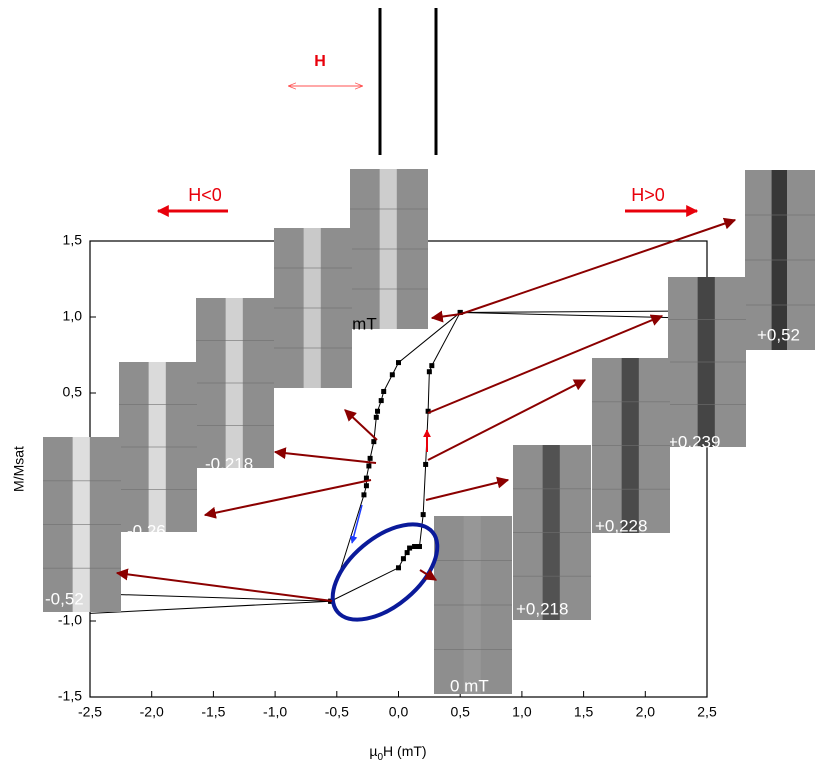 The width and height of the screenshot is (815, 777). I want to click on x-axis-label-part: µ, so click(373, 751).